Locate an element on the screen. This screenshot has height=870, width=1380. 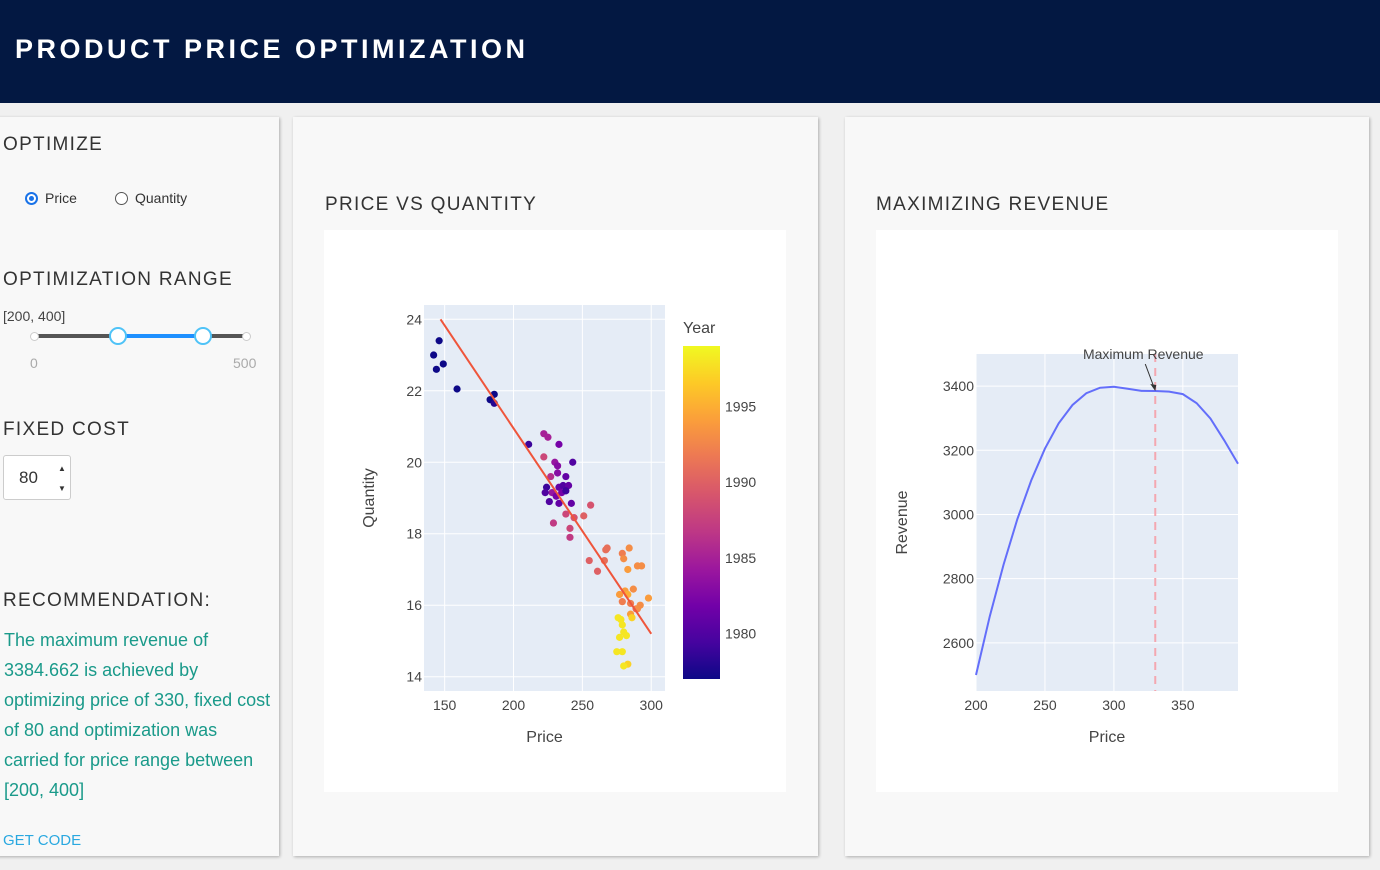
optimize-title: OPTIMIZE is located at coordinates (53, 144).